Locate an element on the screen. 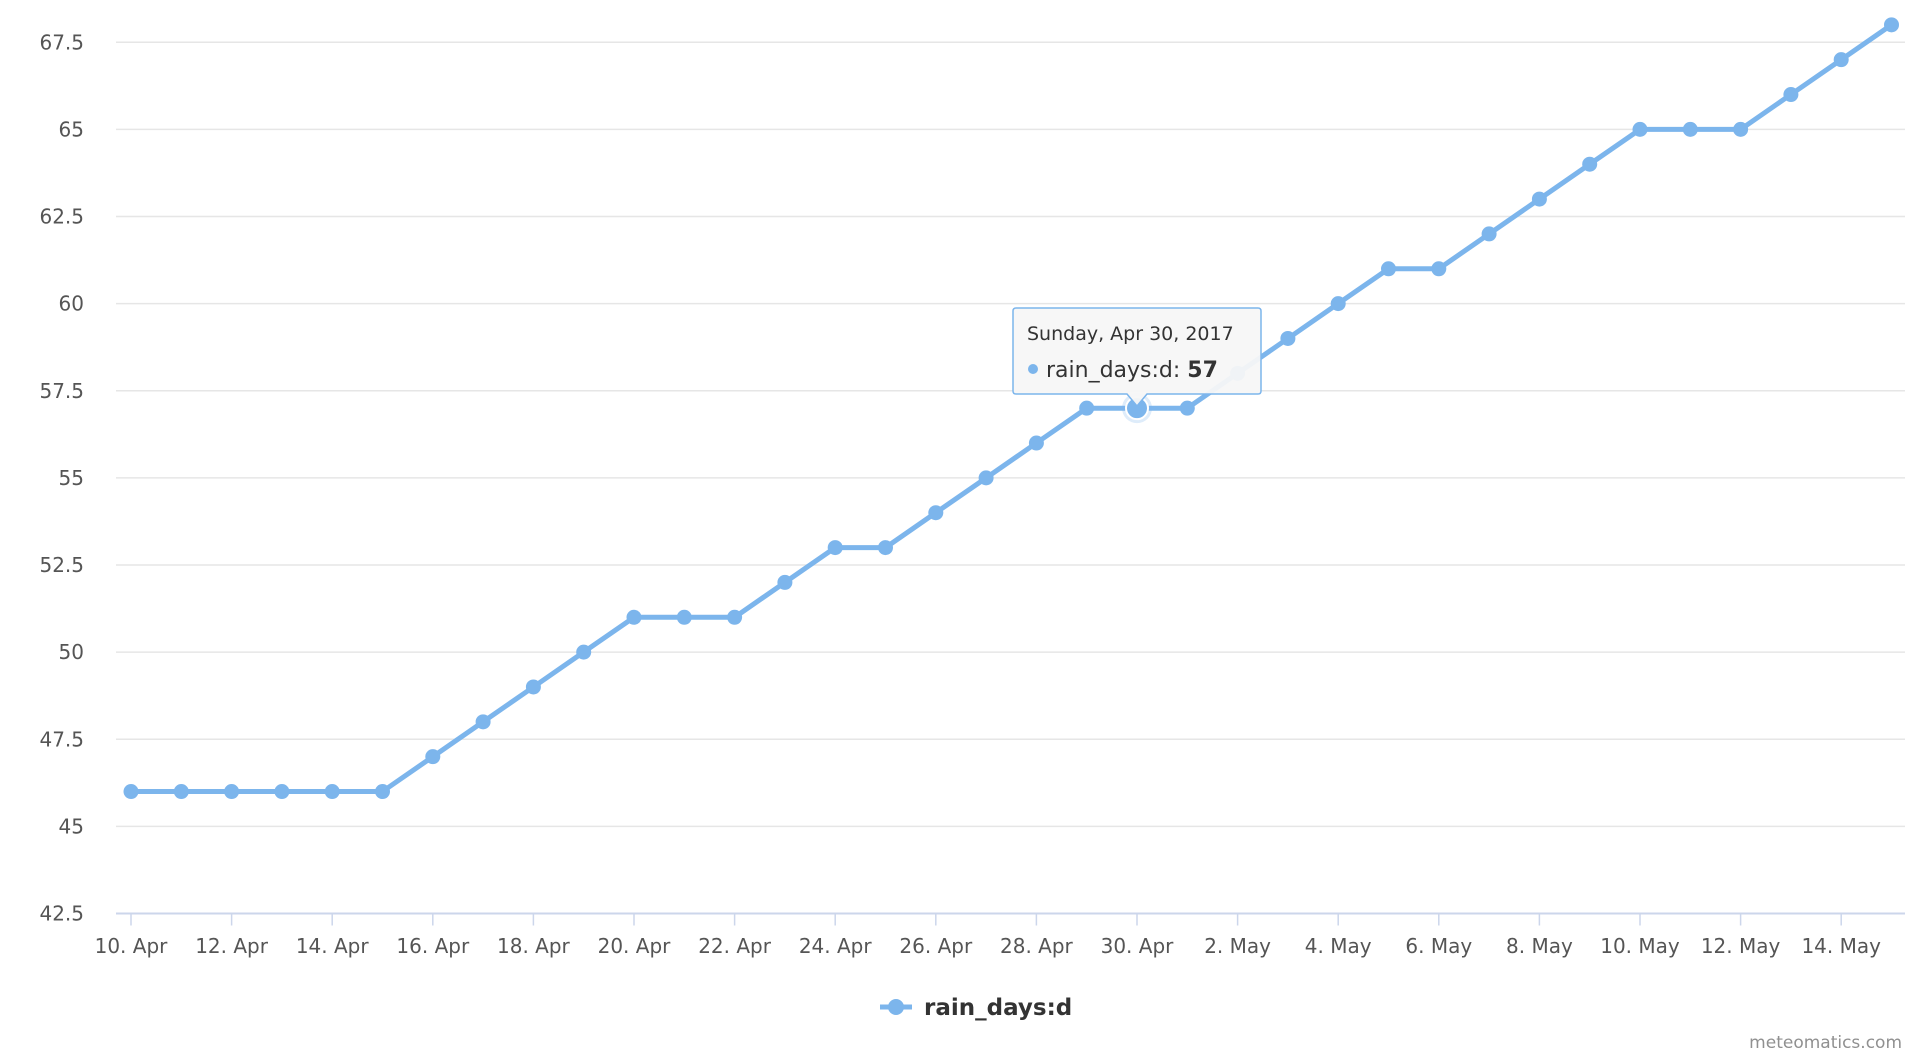  x-tick-label: 22. Apr is located at coordinates (735, 946).